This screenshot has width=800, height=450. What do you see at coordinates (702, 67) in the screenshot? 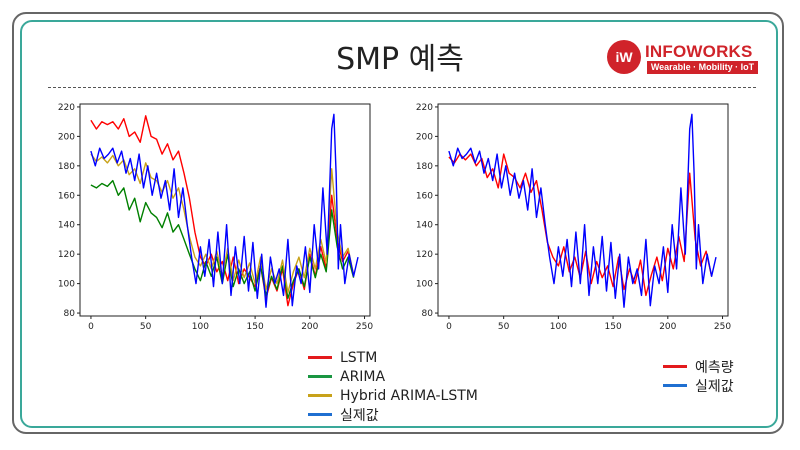
I see `logo-tagline: Wearable · Mobility · IoT` at bounding box center [702, 67].